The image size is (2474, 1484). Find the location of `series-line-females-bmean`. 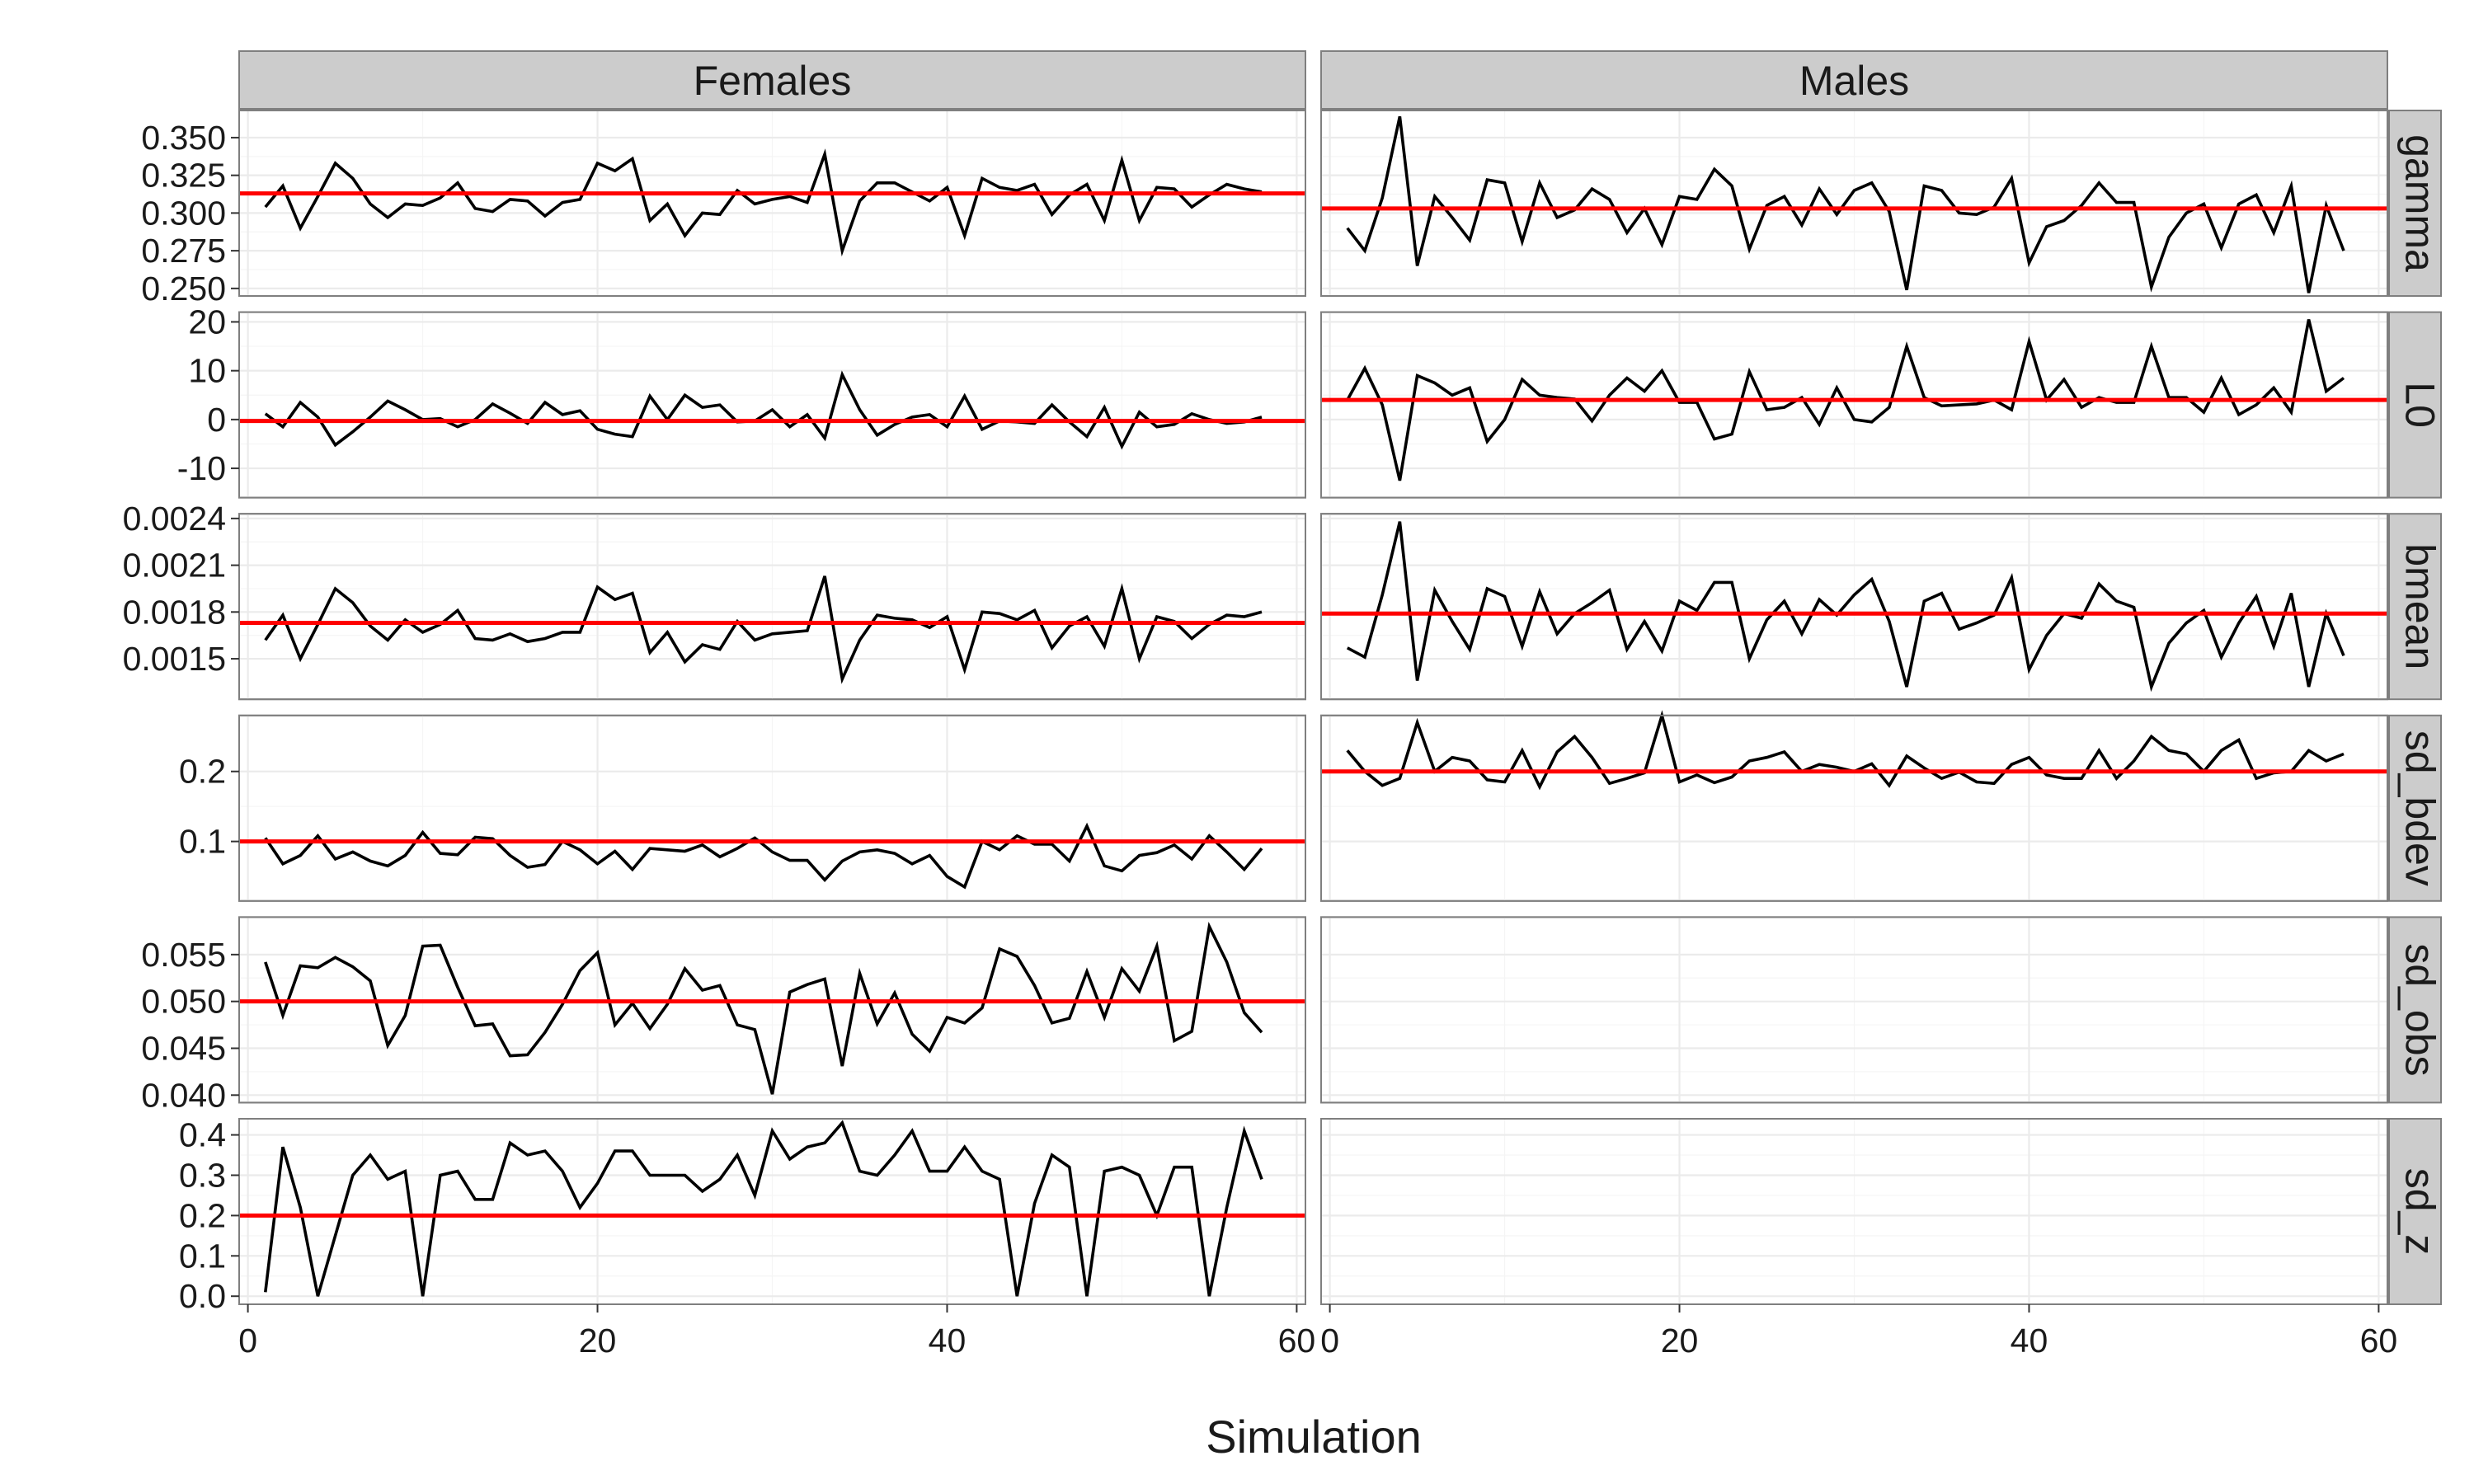

series-line-females-bmean is located at coordinates (763, 629).